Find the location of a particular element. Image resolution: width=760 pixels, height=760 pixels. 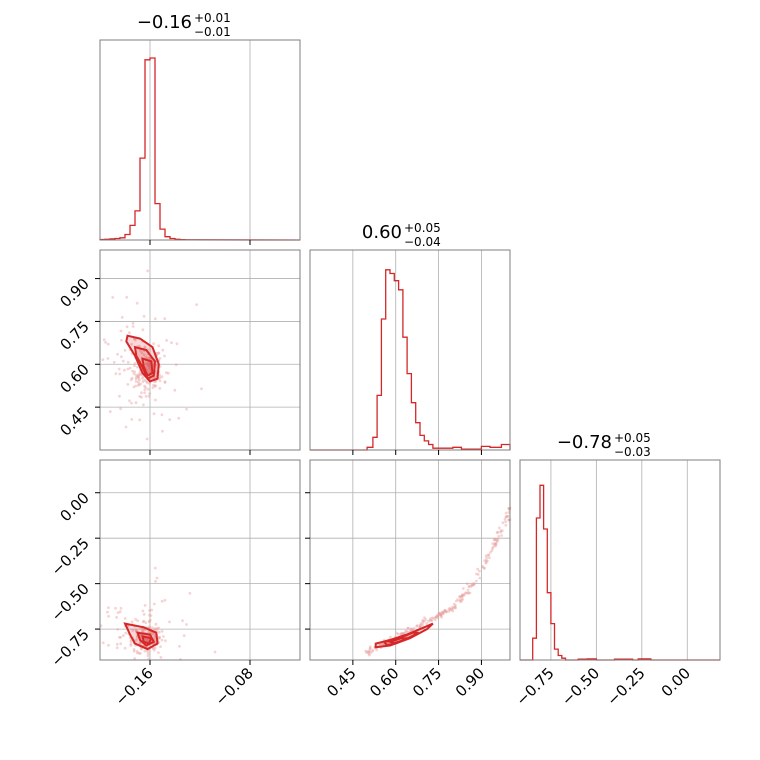

title-plus-2: +0.05 is located at coordinates (632, 438).